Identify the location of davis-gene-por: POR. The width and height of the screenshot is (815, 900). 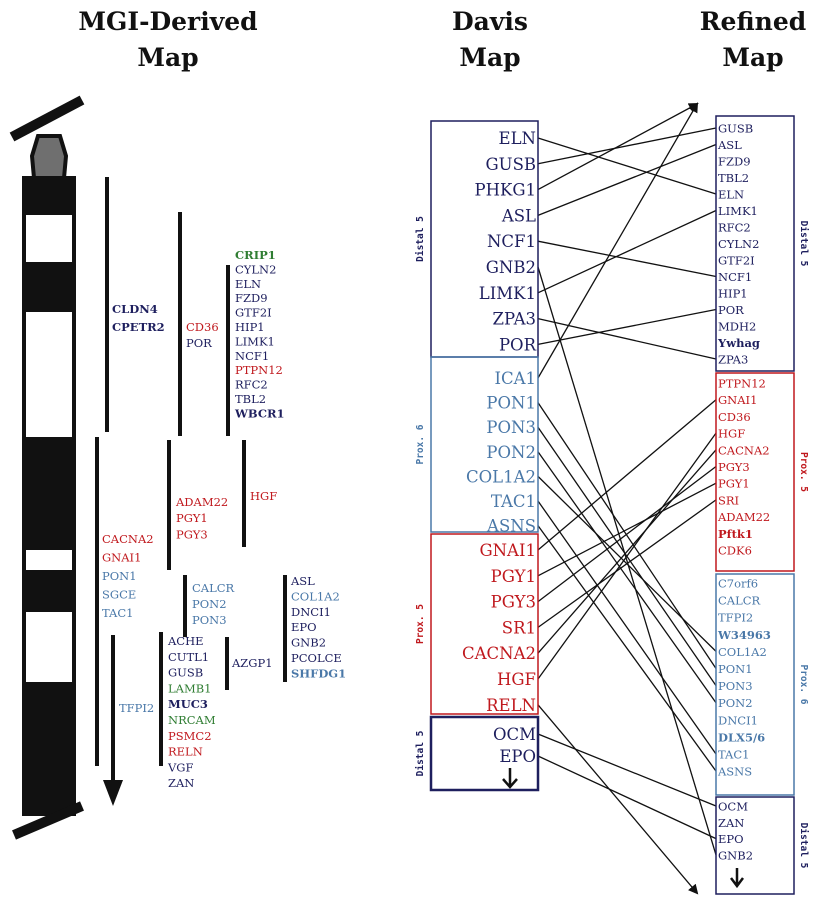
(518, 344).